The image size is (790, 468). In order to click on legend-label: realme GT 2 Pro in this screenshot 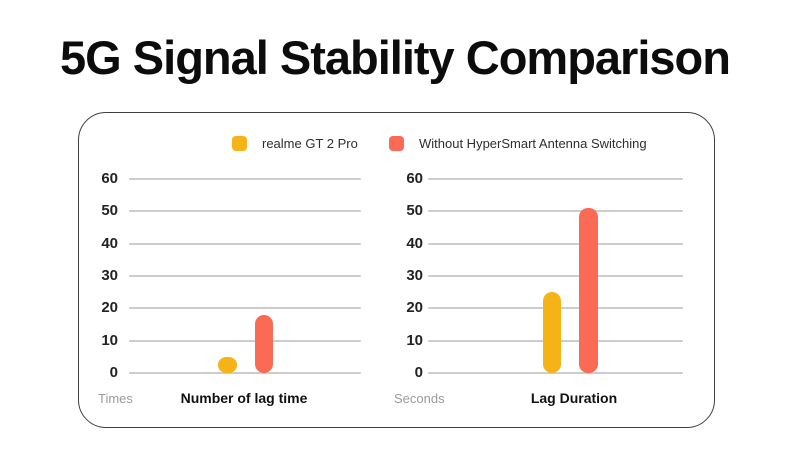, I will do `click(310, 143)`.